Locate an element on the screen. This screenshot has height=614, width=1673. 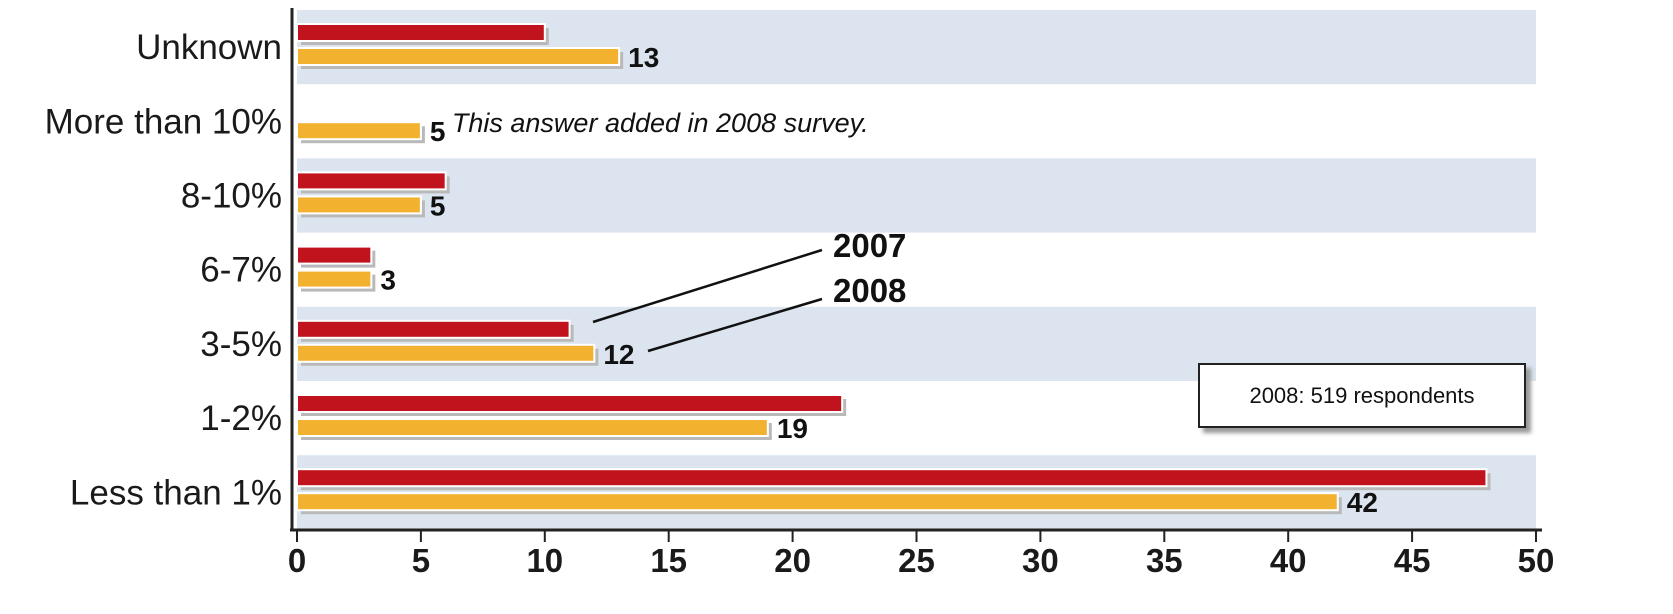
x-tick-label: 10 is located at coordinates (544, 560).